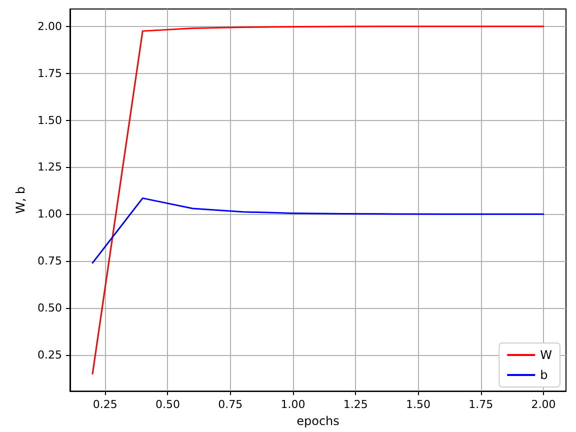 The image size is (576, 432). What do you see at coordinates (50, 261) in the screenshot?
I see `y-tick-label: 0.75` at bounding box center [50, 261].